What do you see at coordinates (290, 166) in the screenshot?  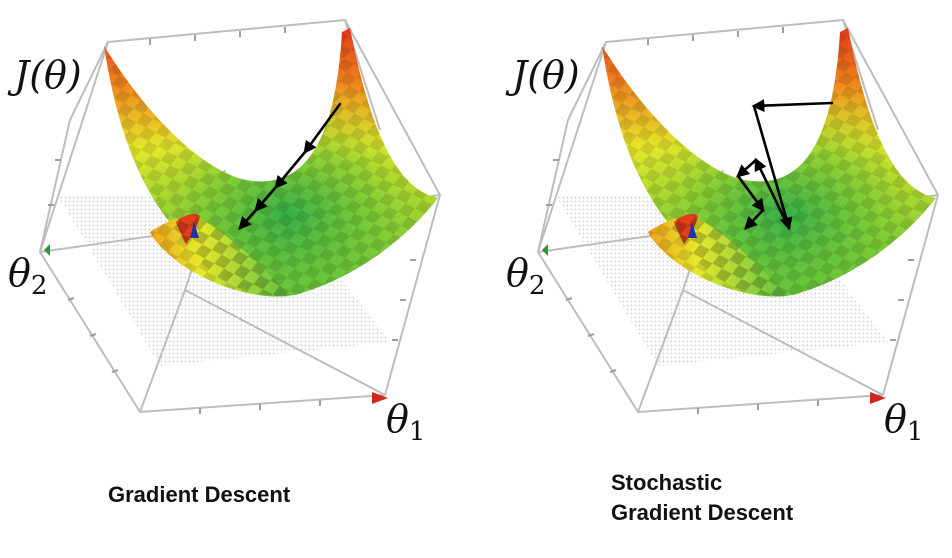 I see `gd-path-arrows` at bounding box center [290, 166].